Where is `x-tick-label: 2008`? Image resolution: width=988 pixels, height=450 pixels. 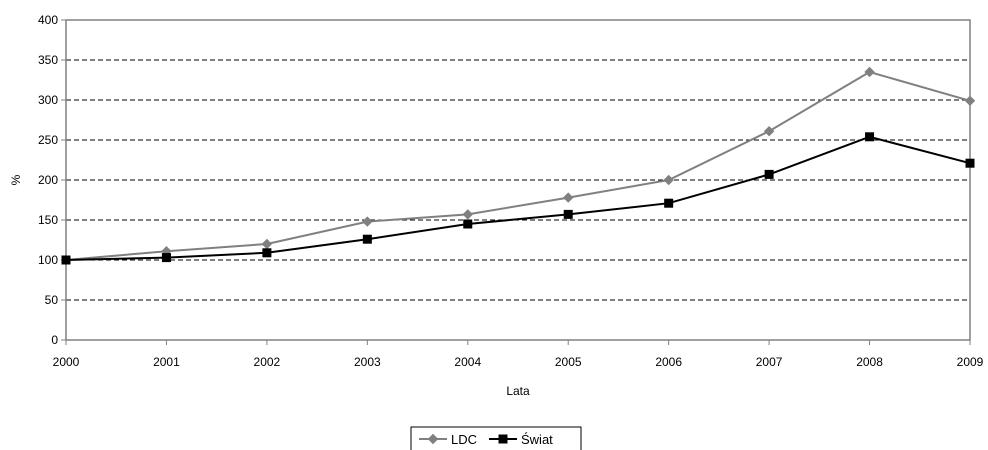 x-tick-label: 2008 is located at coordinates (869, 362).